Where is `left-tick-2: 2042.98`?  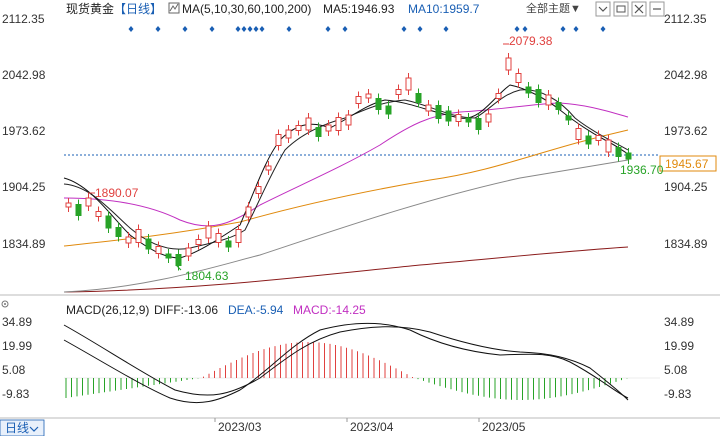 left-tick-2: 2042.98 is located at coordinates (24, 75).